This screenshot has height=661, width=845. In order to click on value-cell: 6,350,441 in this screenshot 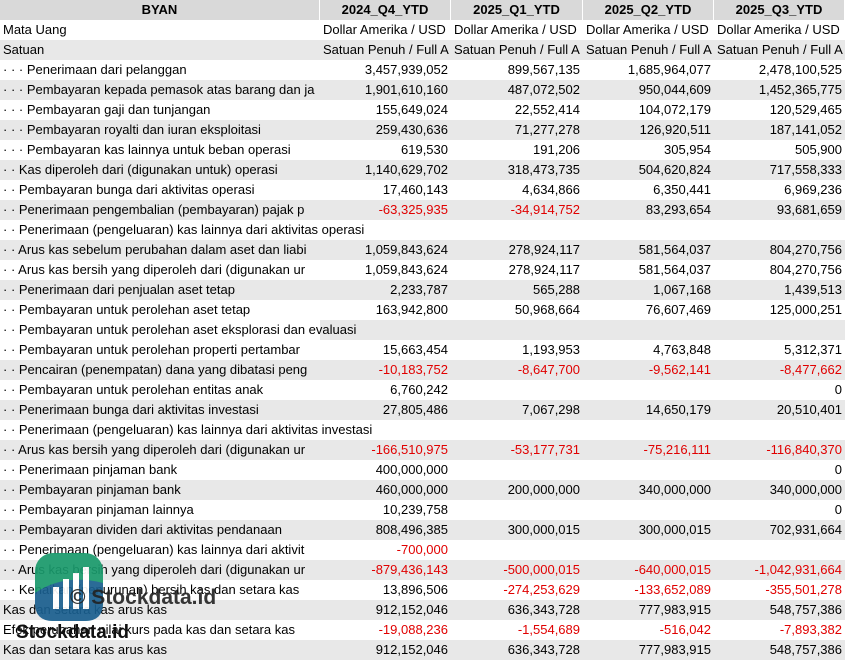, I will do `click(648, 190)`.